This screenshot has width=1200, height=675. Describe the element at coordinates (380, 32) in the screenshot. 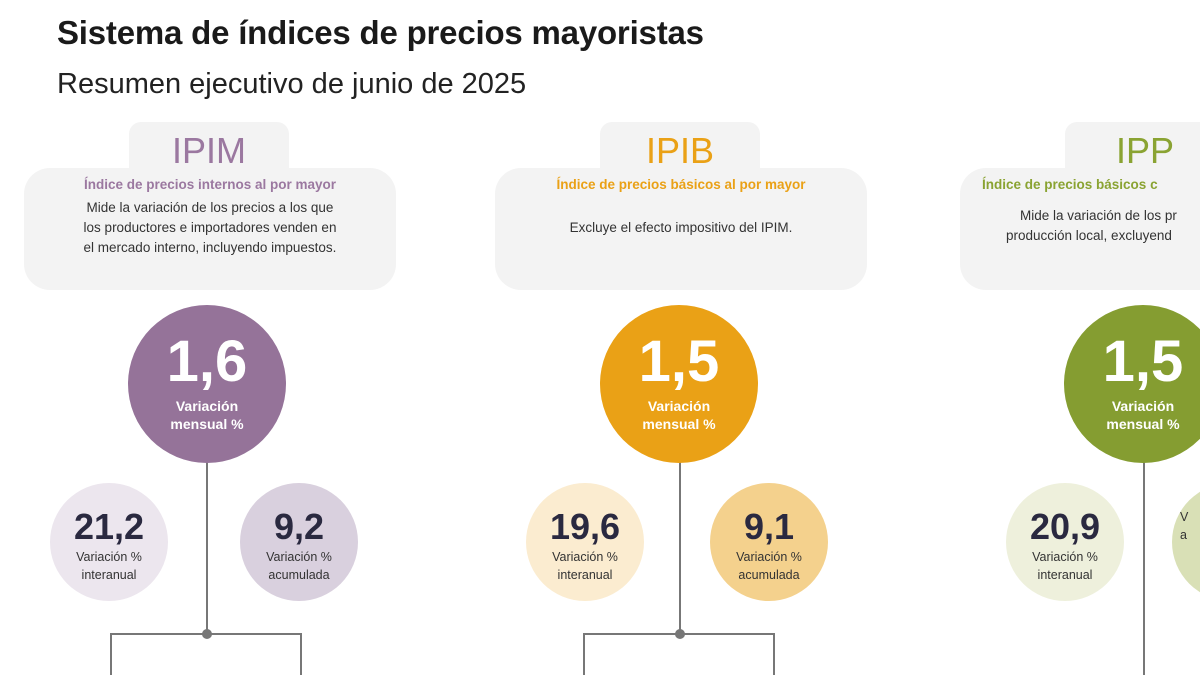

I see `page-title: Sistema de índices de precios mayoristas` at that location.